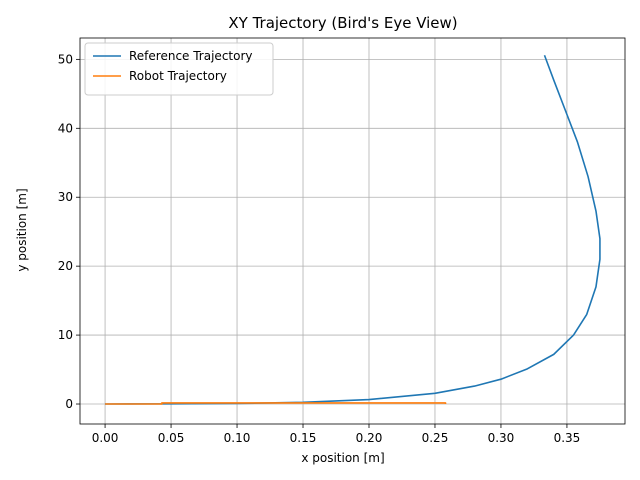 This screenshot has width=640, height=480. What do you see at coordinates (171, 438) in the screenshot?
I see `x-tick-label: 0.05` at bounding box center [171, 438].